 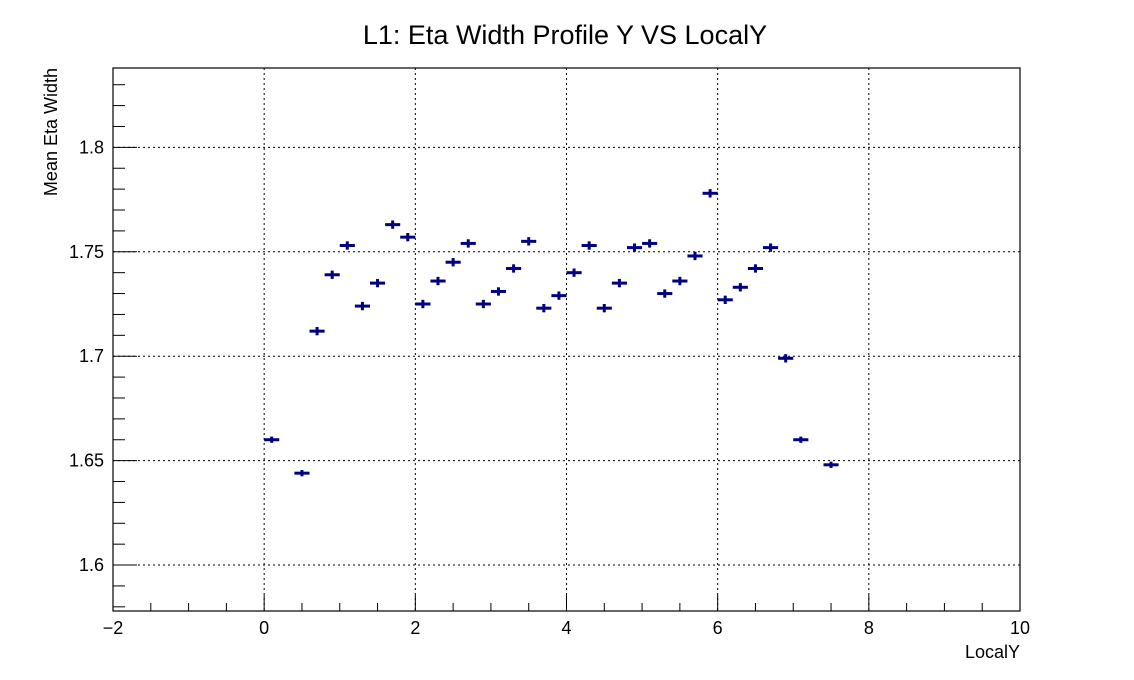 What do you see at coordinates (869, 628) in the screenshot?
I see `x-tick-label: 8` at bounding box center [869, 628].